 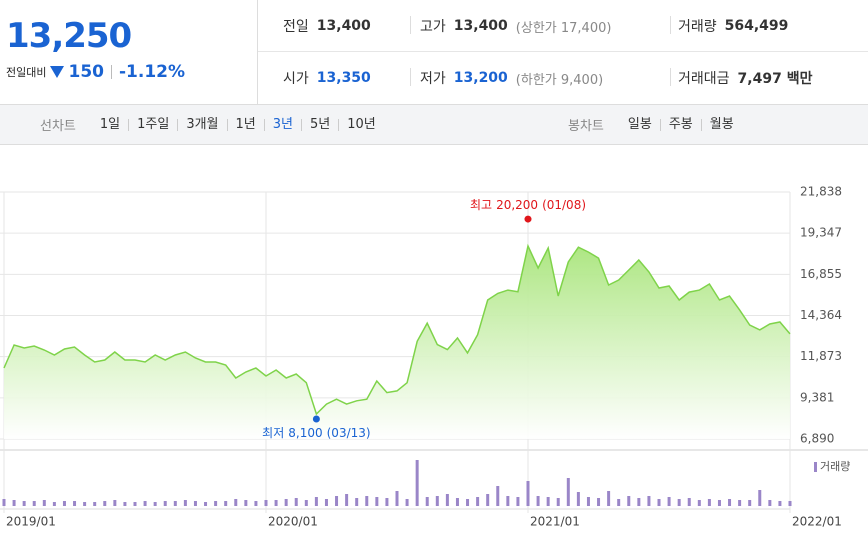 What do you see at coordinates (319, 124) in the screenshot?
I see `tab: 5년` at bounding box center [319, 124].